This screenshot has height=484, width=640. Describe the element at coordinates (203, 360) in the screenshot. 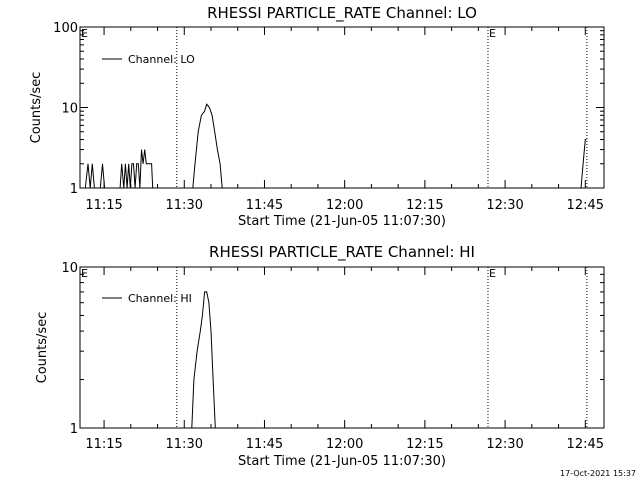

I see `panel-2-series-line` at that location.